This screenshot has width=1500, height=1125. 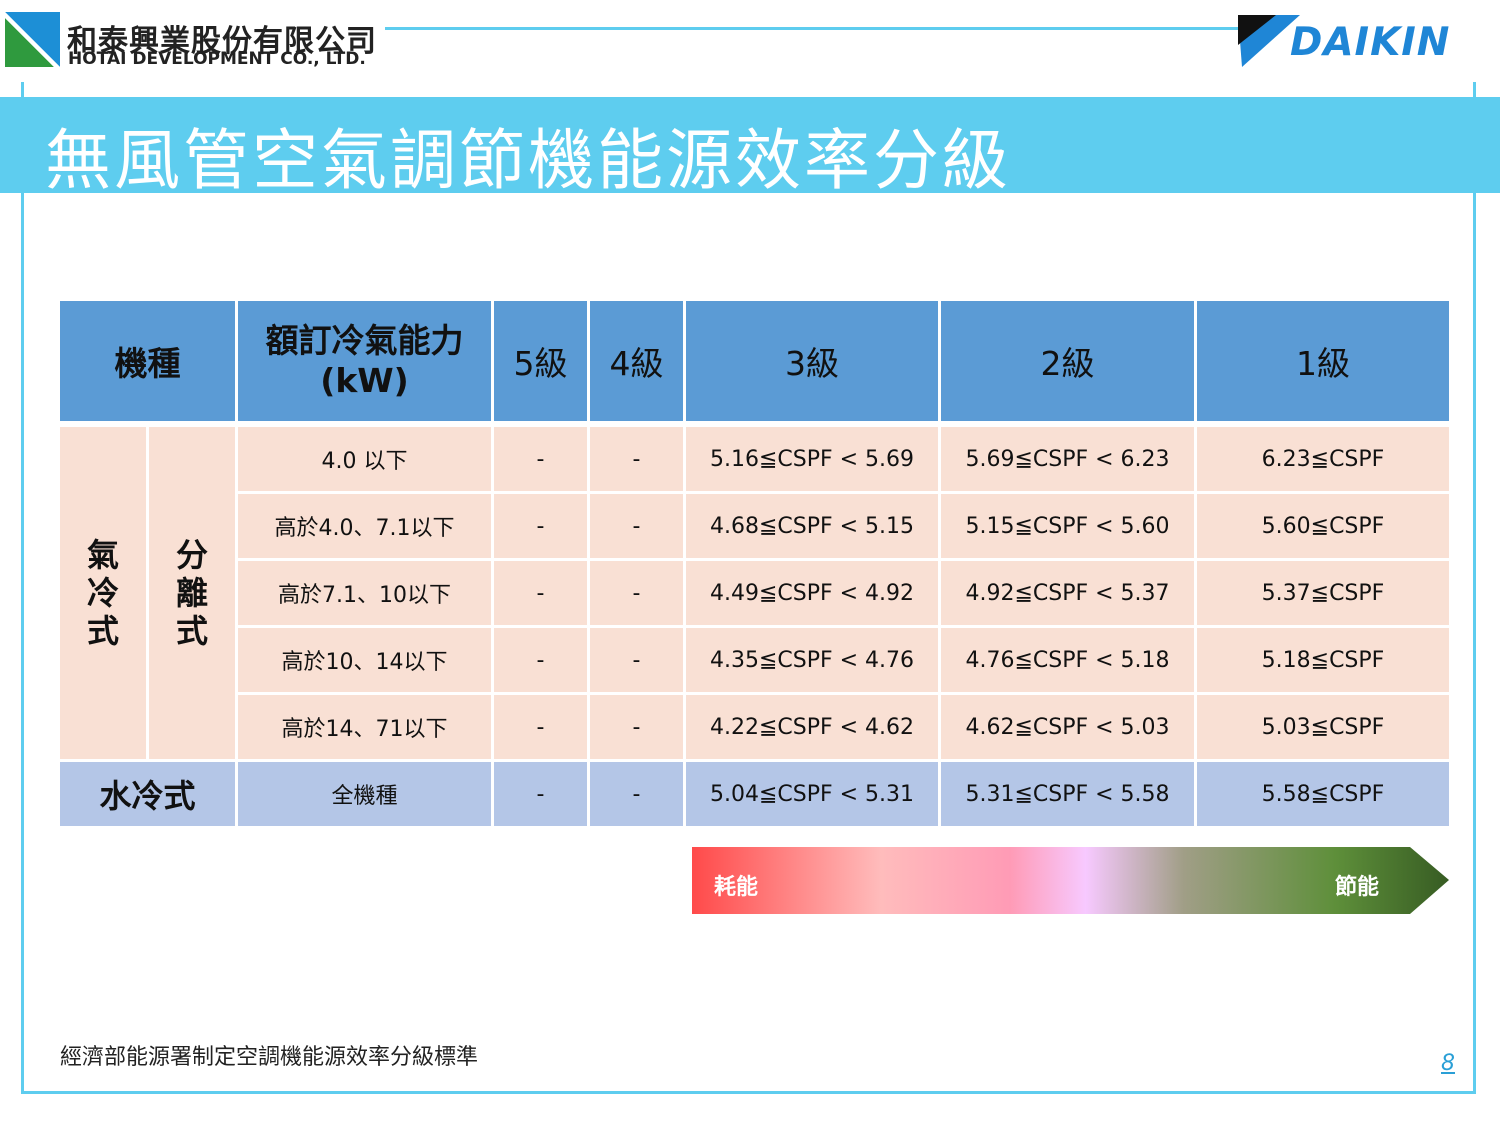 What do you see at coordinates (812, 727) in the screenshot?
I see `grade3-cell: 4.22≦CSPF < 4.62` at bounding box center [812, 727].